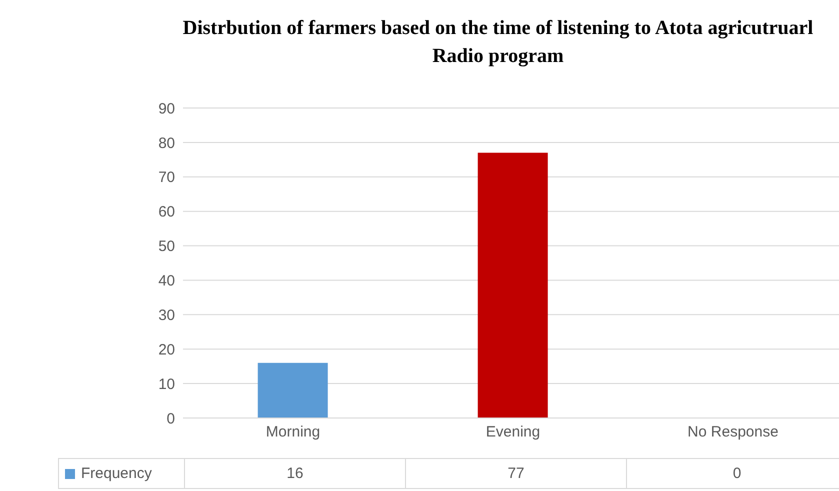 The image size is (839, 491). What do you see at coordinates (294, 474) in the screenshot?
I see `data-label: 16` at bounding box center [294, 474].